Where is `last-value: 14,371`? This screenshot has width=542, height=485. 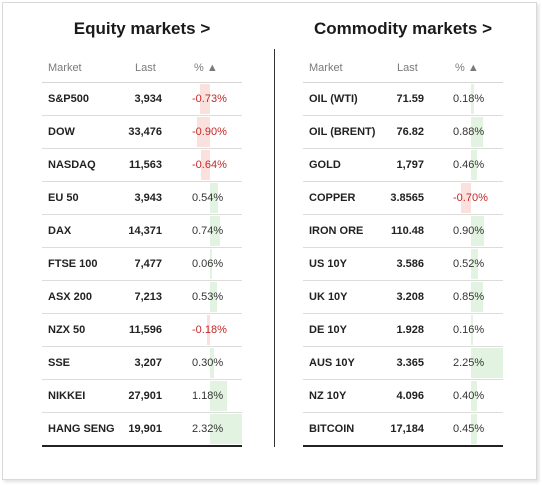
last-value: 14,371 is located at coordinates (145, 231).